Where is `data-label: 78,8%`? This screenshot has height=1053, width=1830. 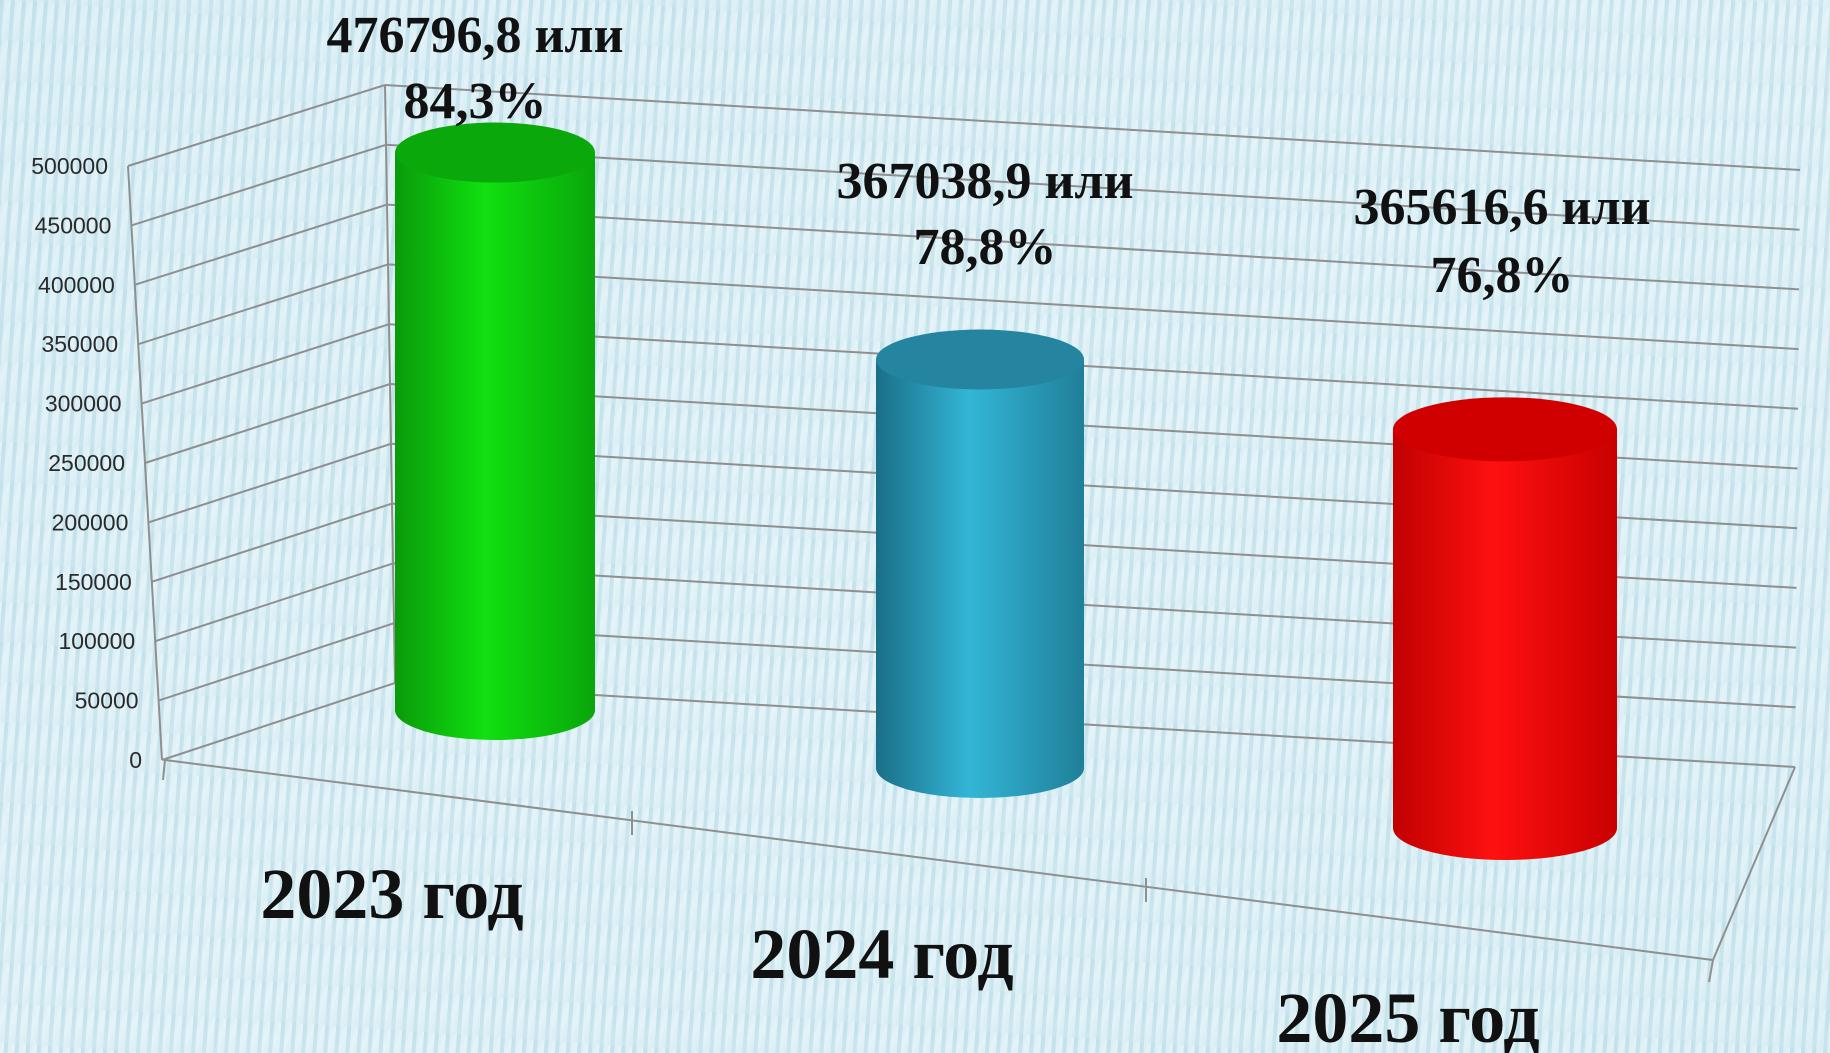
data-label: 78,8% is located at coordinates (985, 247).